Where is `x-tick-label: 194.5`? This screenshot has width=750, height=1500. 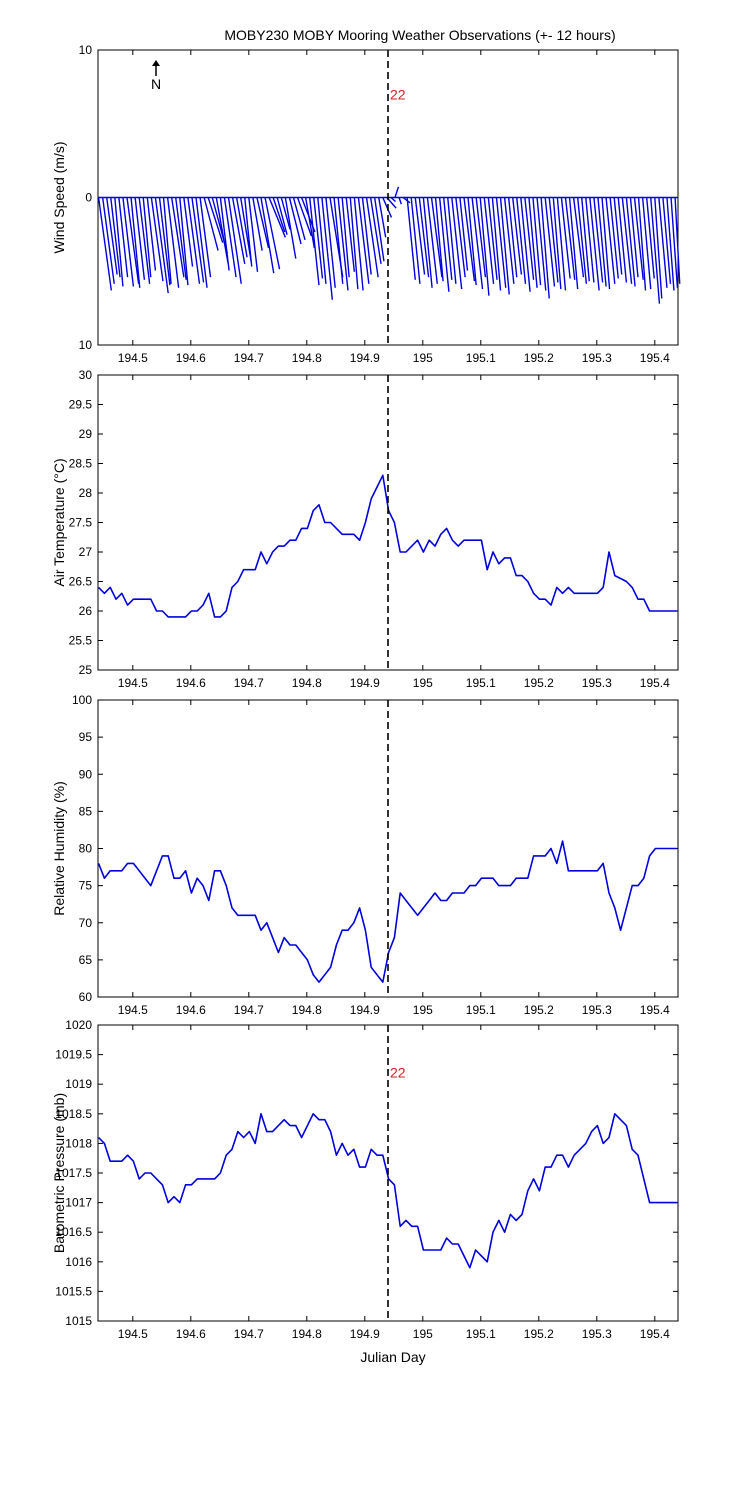
x-tick-label: 194.5 is located at coordinates (133, 1010).